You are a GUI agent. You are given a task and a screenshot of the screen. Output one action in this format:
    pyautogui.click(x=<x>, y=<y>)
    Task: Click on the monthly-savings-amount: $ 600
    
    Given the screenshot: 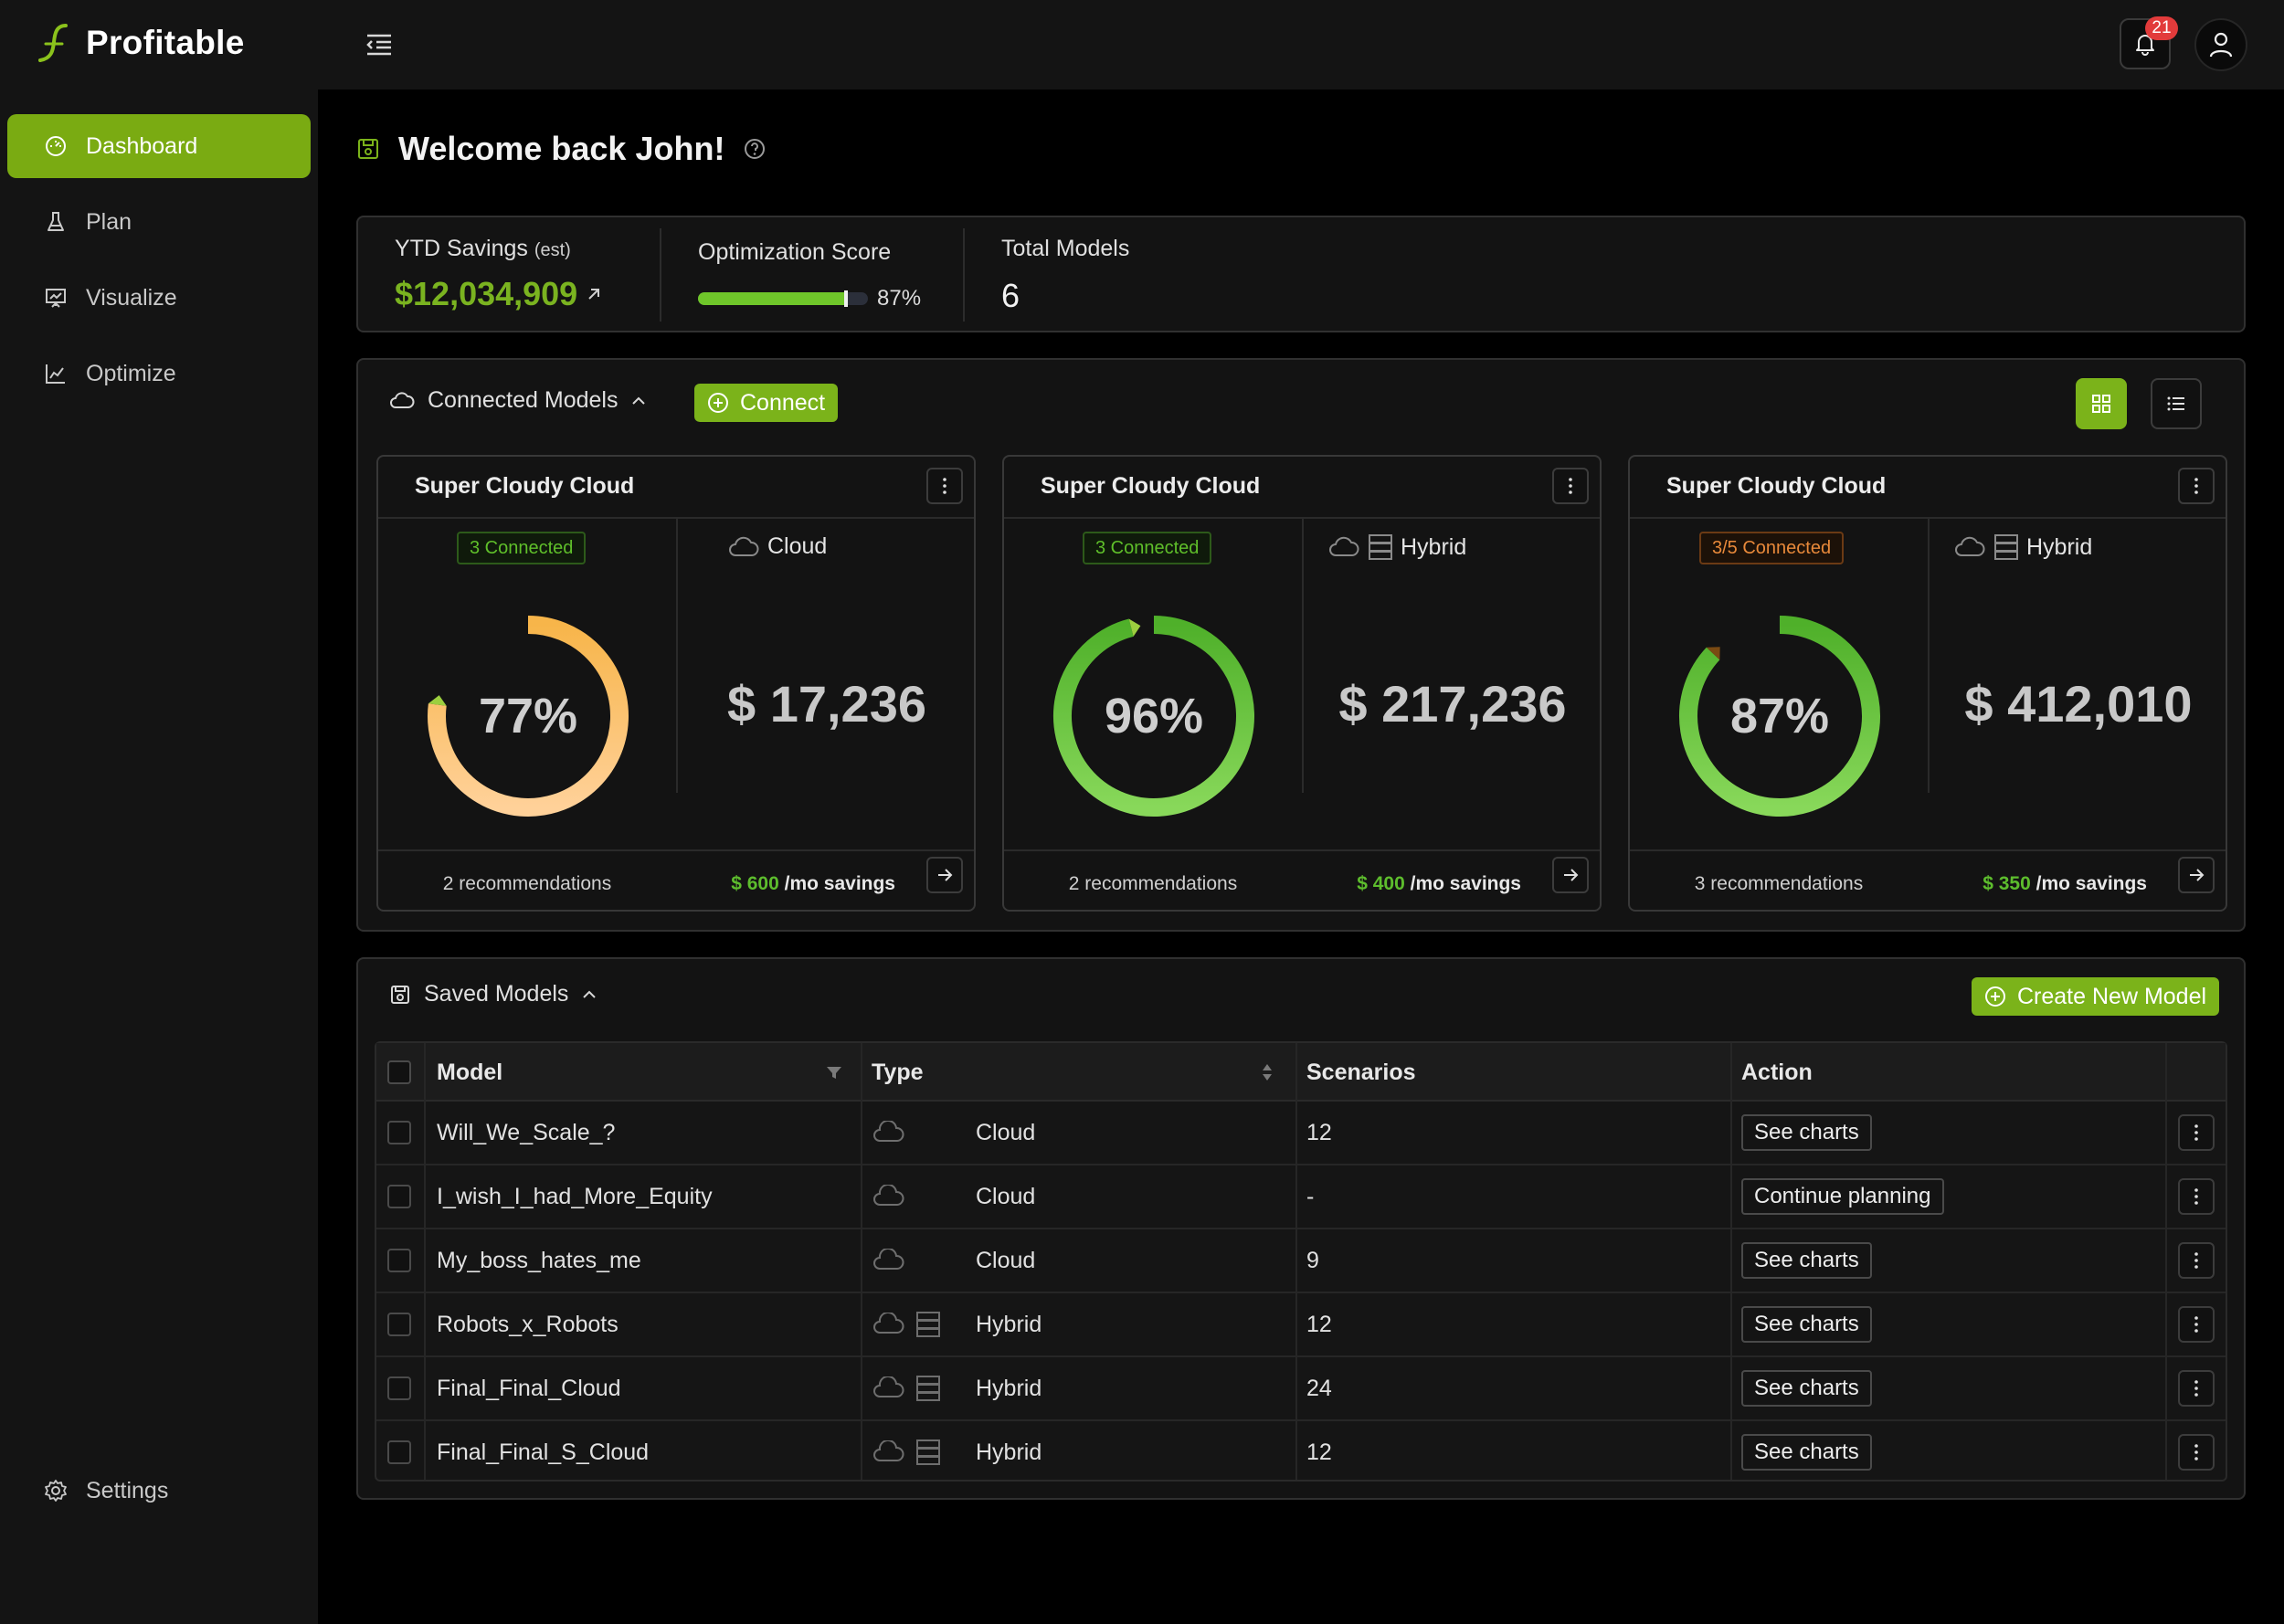 What is the action you would take?
    pyautogui.click(x=755, y=884)
    